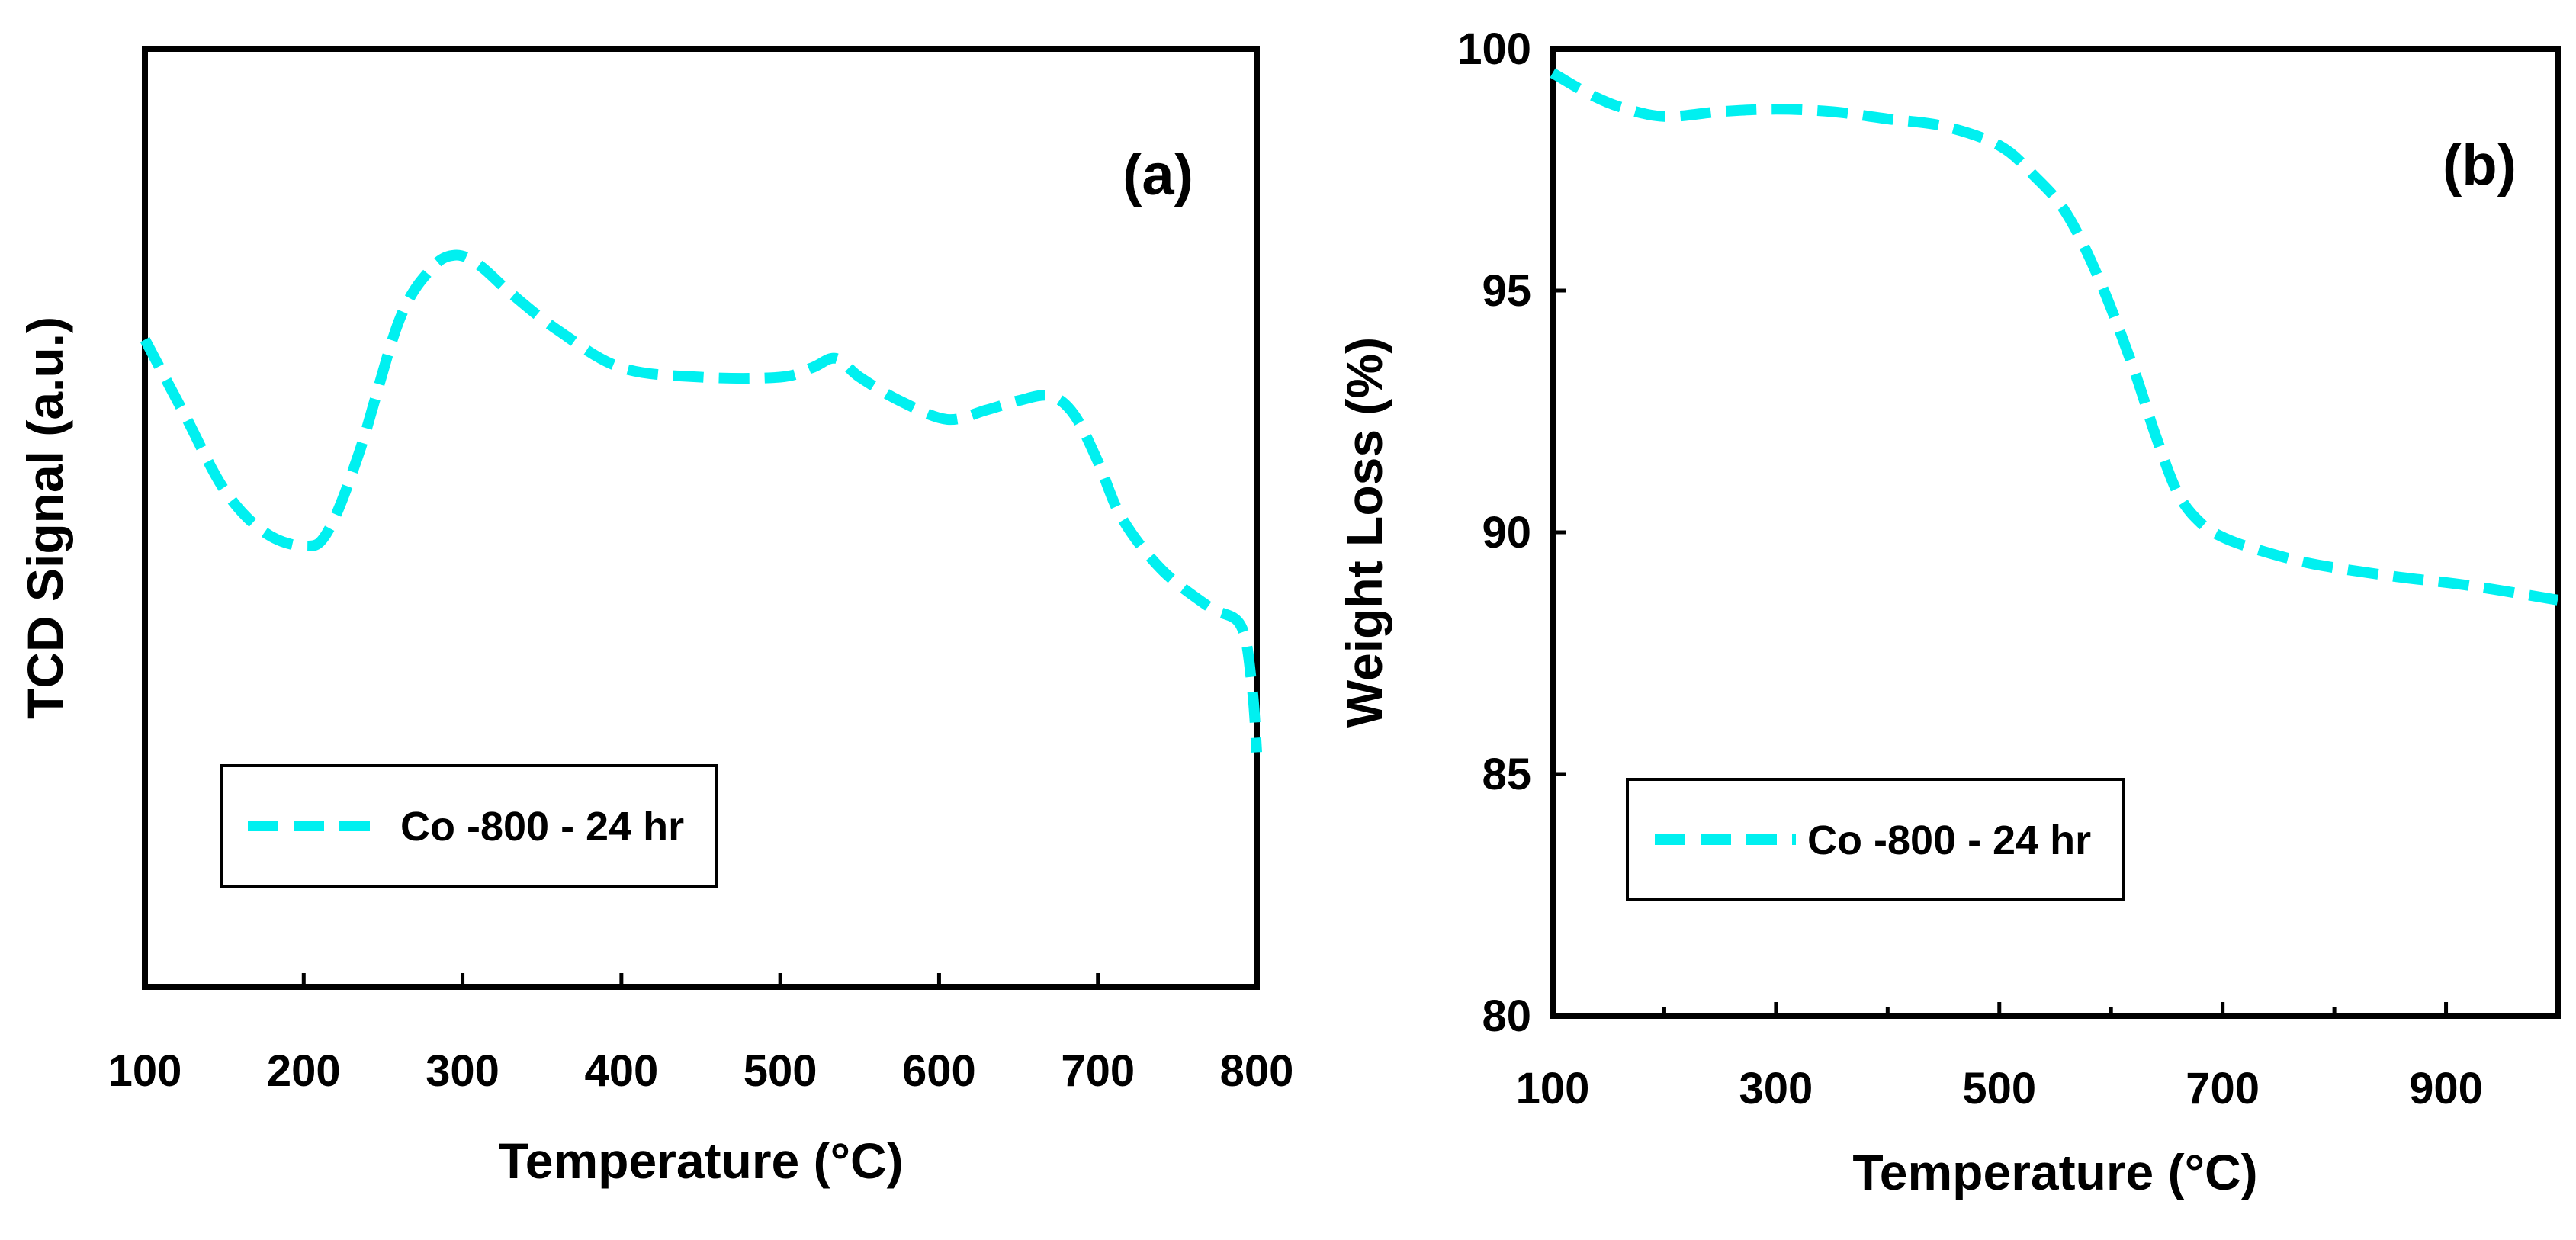 This screenshot has width=2576, height=1240. I want to click on legend-label-b: Co -800 - 24 hr, so click(1949, 840).